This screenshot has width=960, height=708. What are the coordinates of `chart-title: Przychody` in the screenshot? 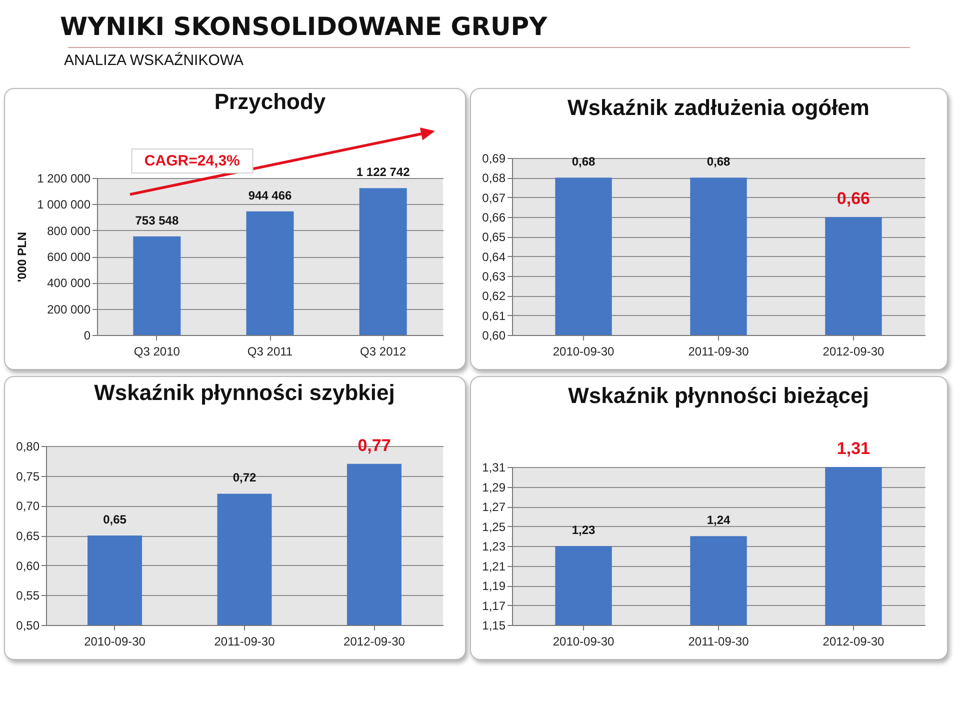 It's located at (270, 101).